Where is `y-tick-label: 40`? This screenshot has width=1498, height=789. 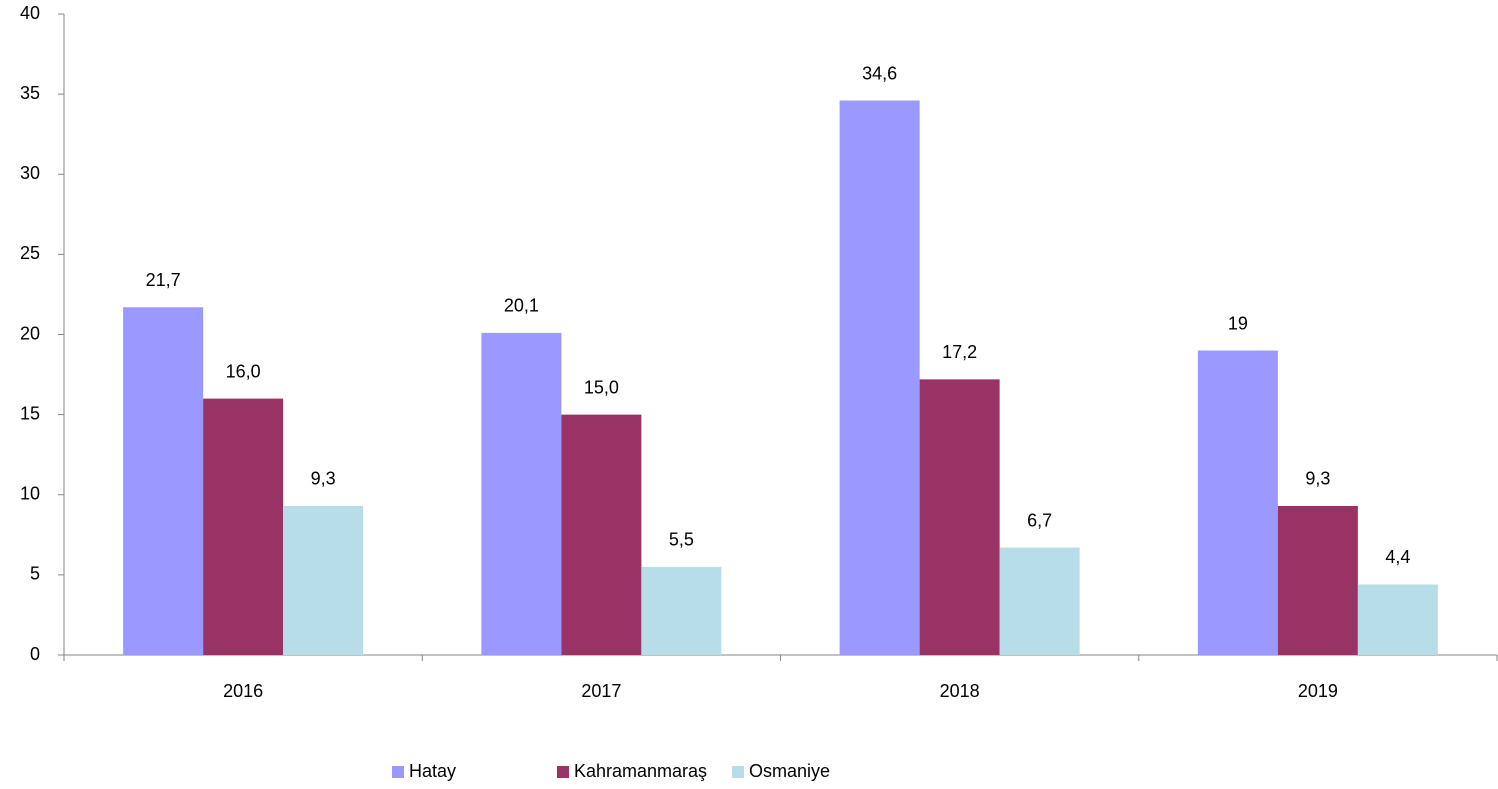
y-tick-label: 40 is located at coordinates (30, 13).